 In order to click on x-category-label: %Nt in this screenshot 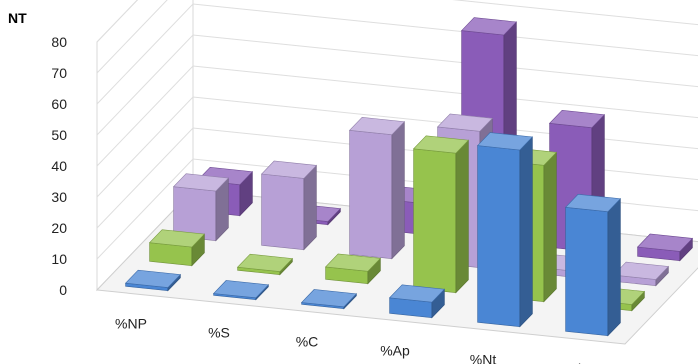, I will do `click(483, 358)`.